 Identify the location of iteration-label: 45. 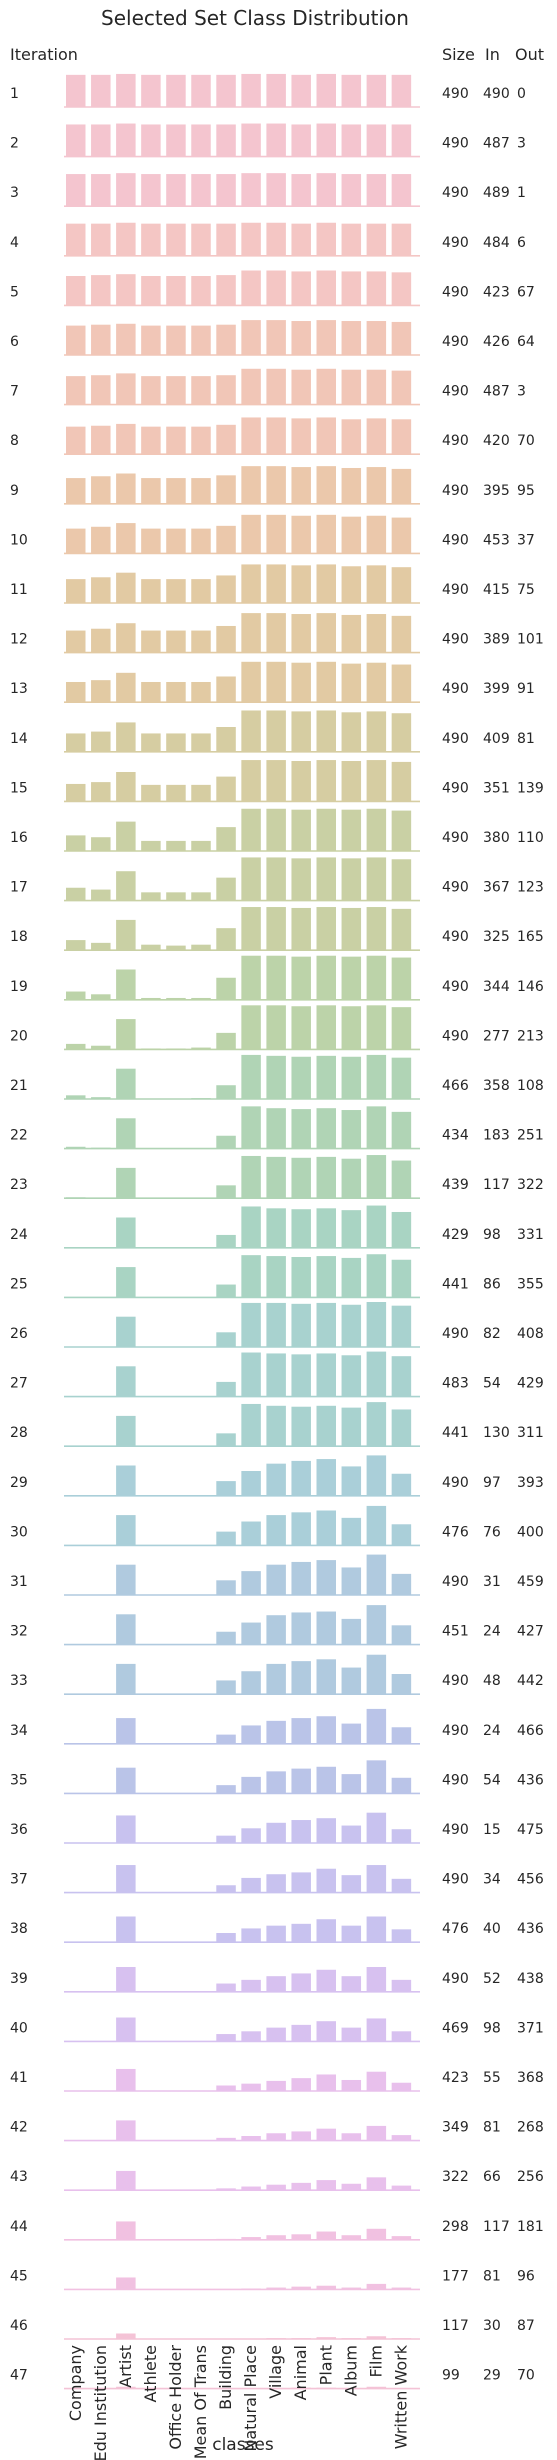
(19, 2276).